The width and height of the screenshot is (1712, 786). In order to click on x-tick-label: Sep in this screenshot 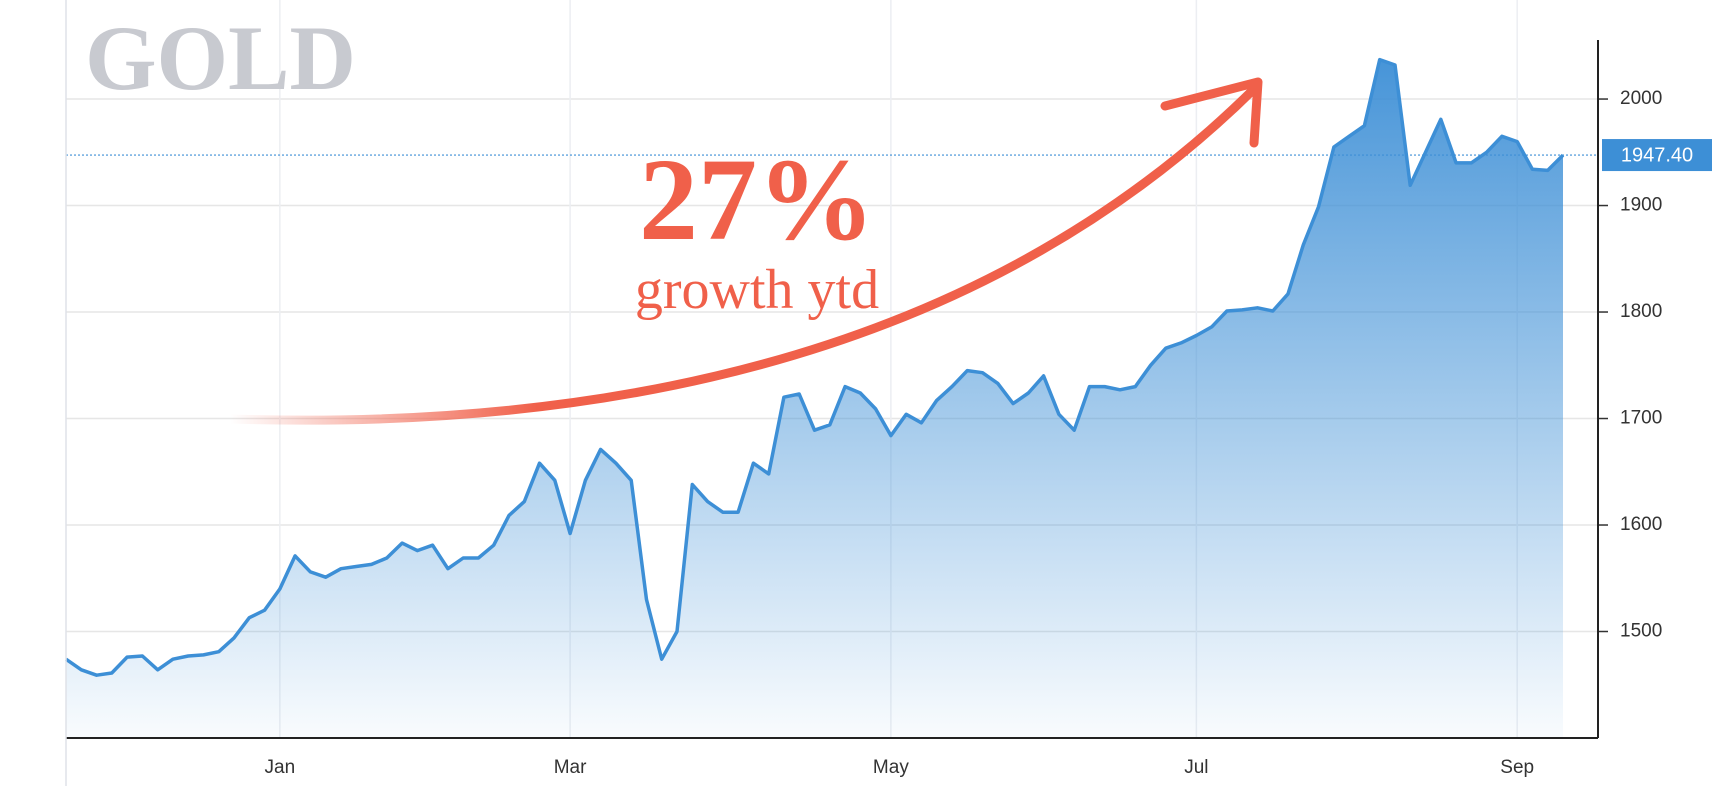, I will do `click(1517, 767)`.